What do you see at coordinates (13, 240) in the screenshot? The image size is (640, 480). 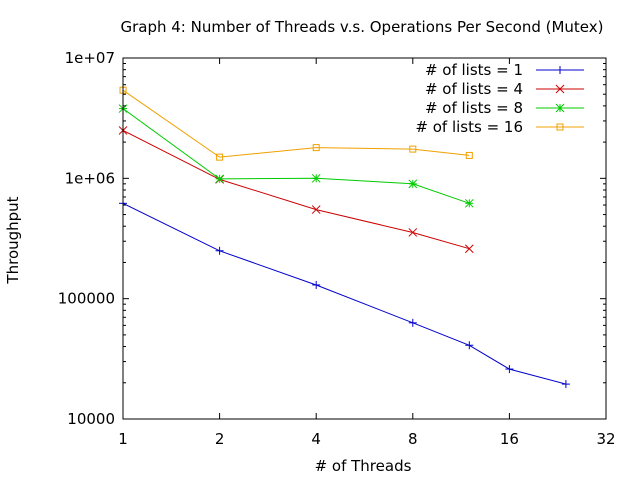 I see `y-axis-label: Throughput` at bounding box center [13, 240].